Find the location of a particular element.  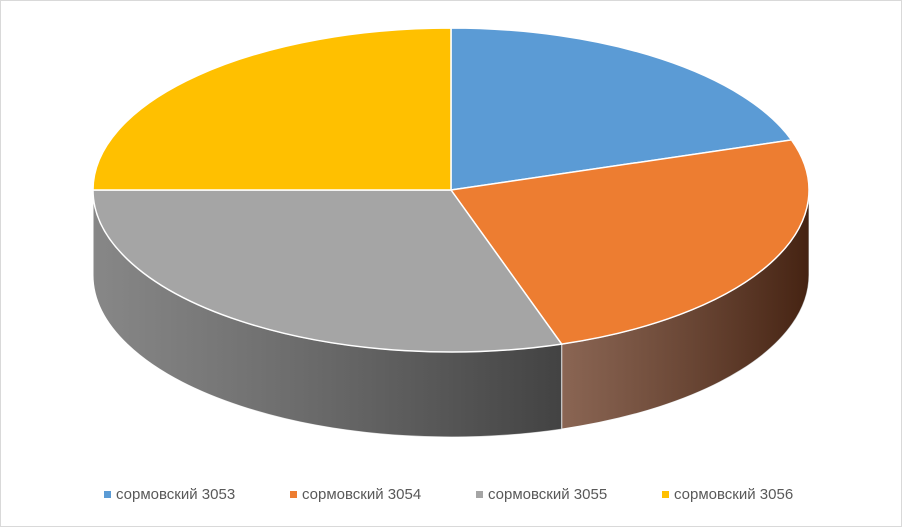

legend-label: сормовский 3055 is located at coordinates (547, 494).